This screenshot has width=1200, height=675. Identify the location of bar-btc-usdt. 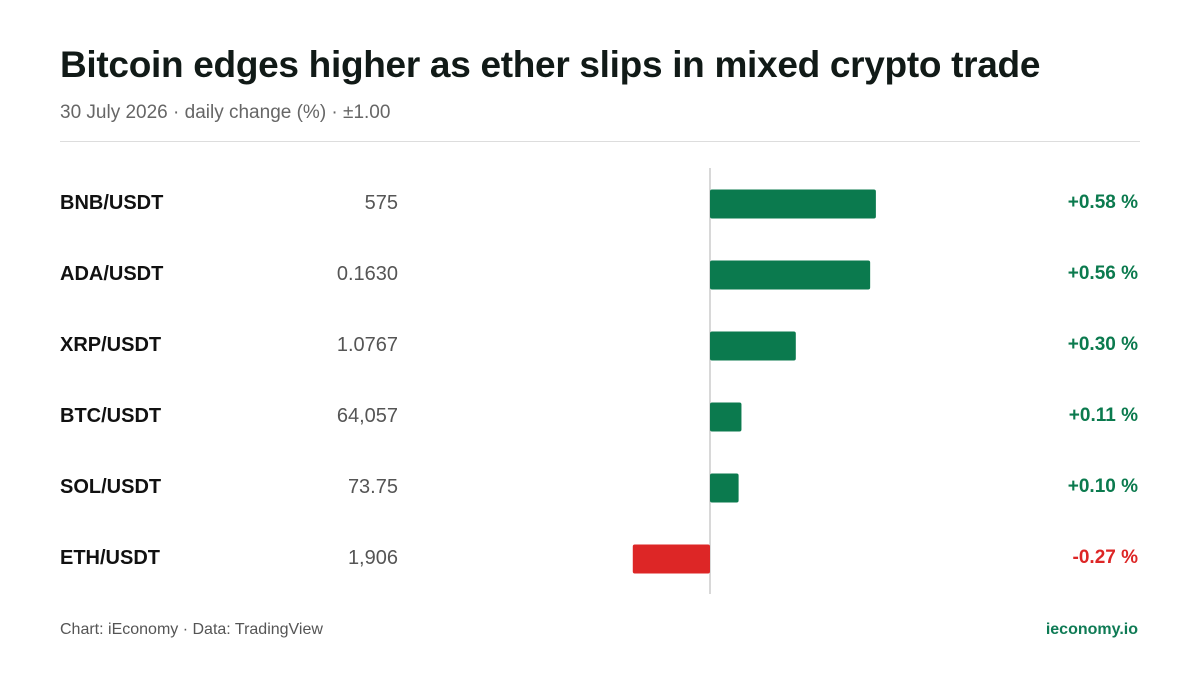
(726, 417).